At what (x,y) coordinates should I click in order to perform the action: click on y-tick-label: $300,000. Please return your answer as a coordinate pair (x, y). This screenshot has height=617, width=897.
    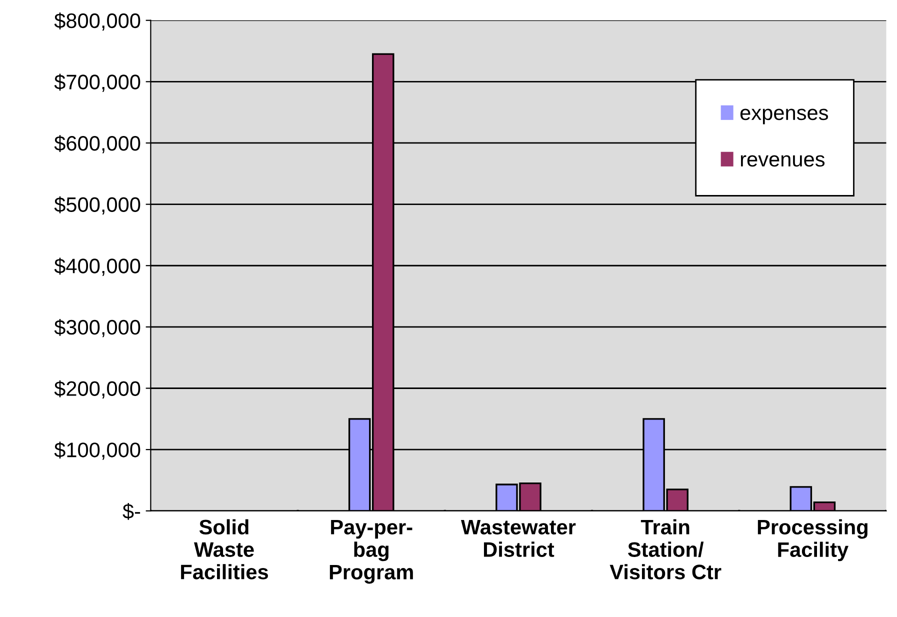
    Looking at the image, I should click on (97, 328).